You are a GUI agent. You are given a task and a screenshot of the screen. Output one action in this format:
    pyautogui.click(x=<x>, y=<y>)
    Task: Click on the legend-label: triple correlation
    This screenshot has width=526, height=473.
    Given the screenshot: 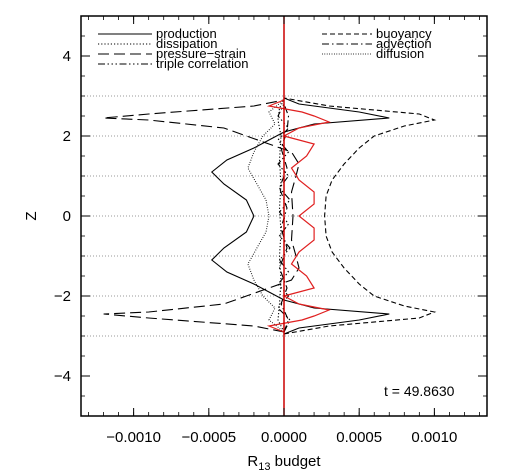 What is the action you would take?
    pyautogui.click(x=202, y=63)
    